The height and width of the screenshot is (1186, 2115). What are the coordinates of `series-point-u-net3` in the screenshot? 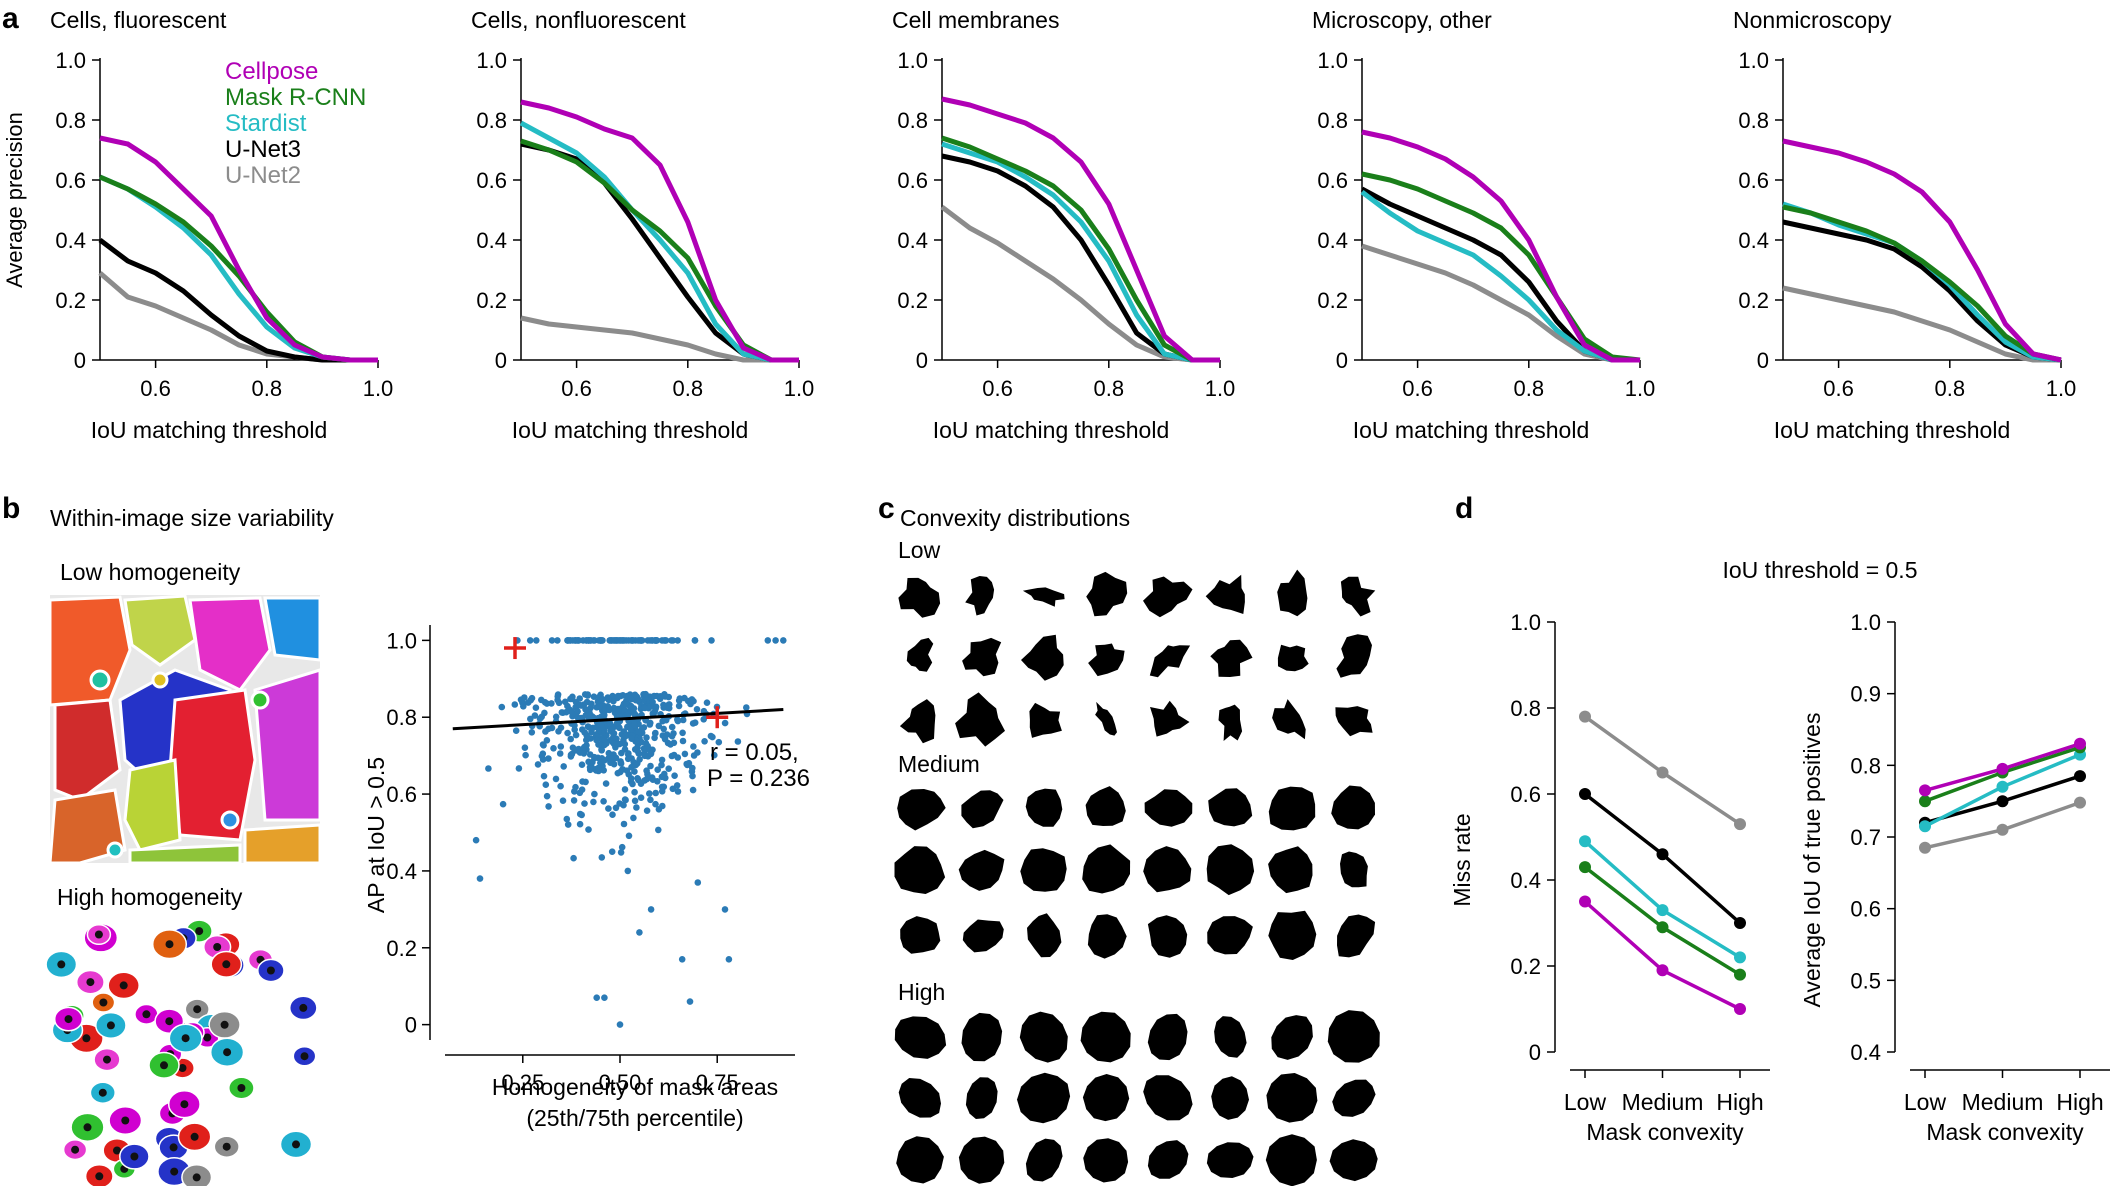 It's located at (2002, 801).